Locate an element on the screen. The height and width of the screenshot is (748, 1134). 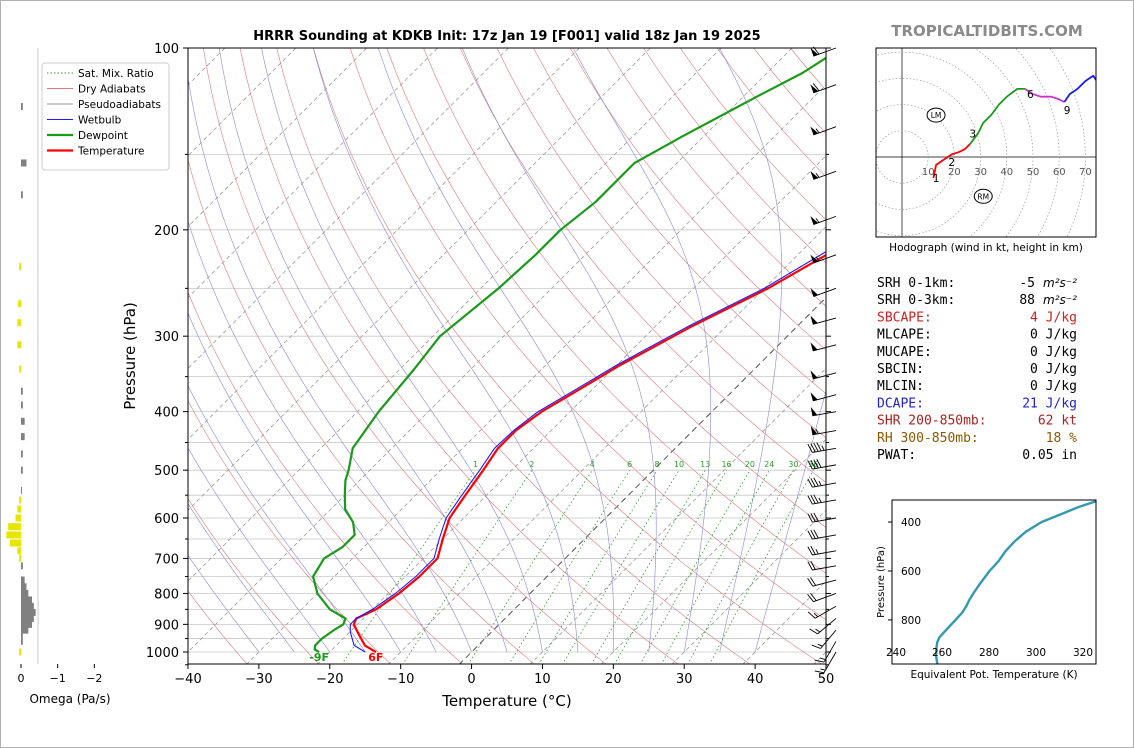
stat-label: SRH 0-3km: is located at coordinates (916, 300).